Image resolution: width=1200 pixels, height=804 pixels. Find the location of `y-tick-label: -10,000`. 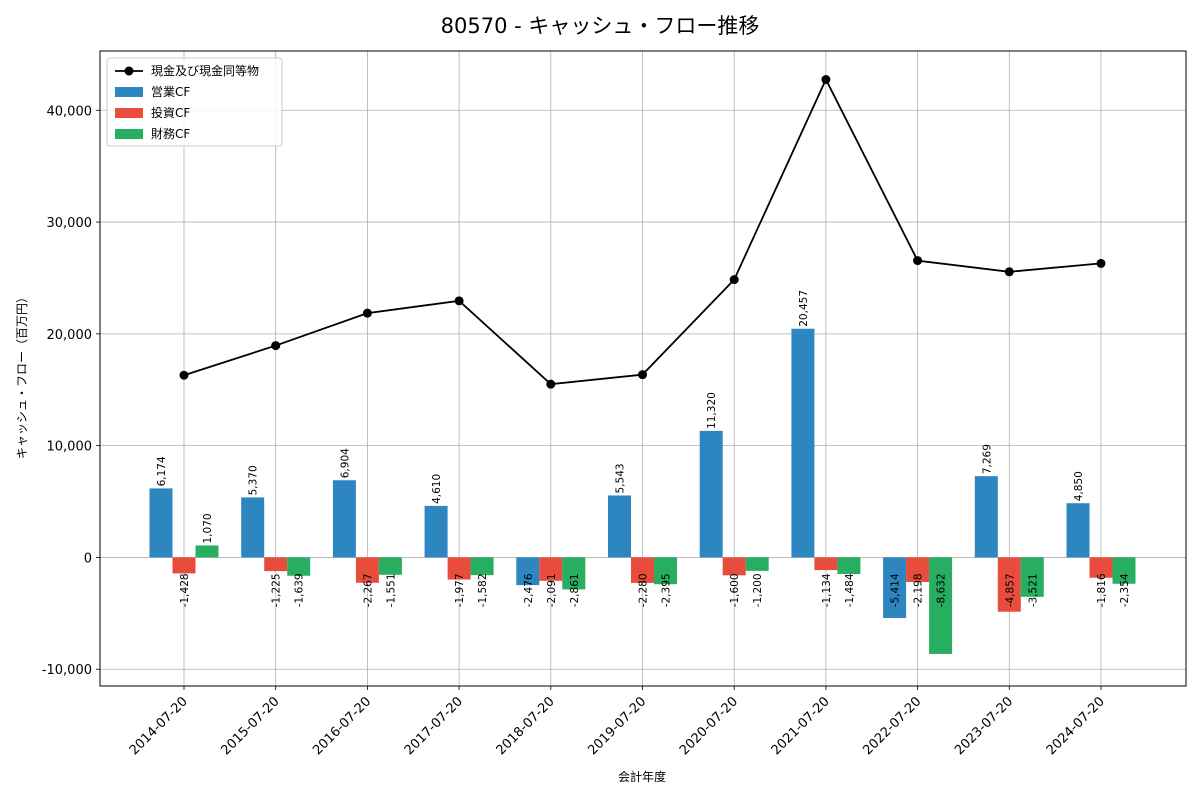

y-tick-label: -10,000 is located at coordinates (67, 670).